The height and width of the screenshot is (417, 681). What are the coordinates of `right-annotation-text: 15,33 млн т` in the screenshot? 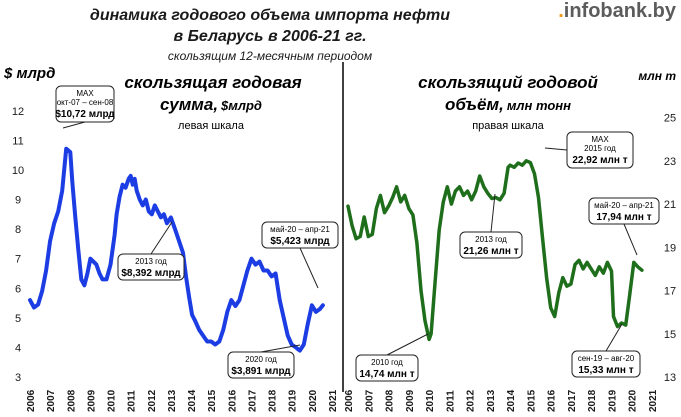 It's located at (605, 370).